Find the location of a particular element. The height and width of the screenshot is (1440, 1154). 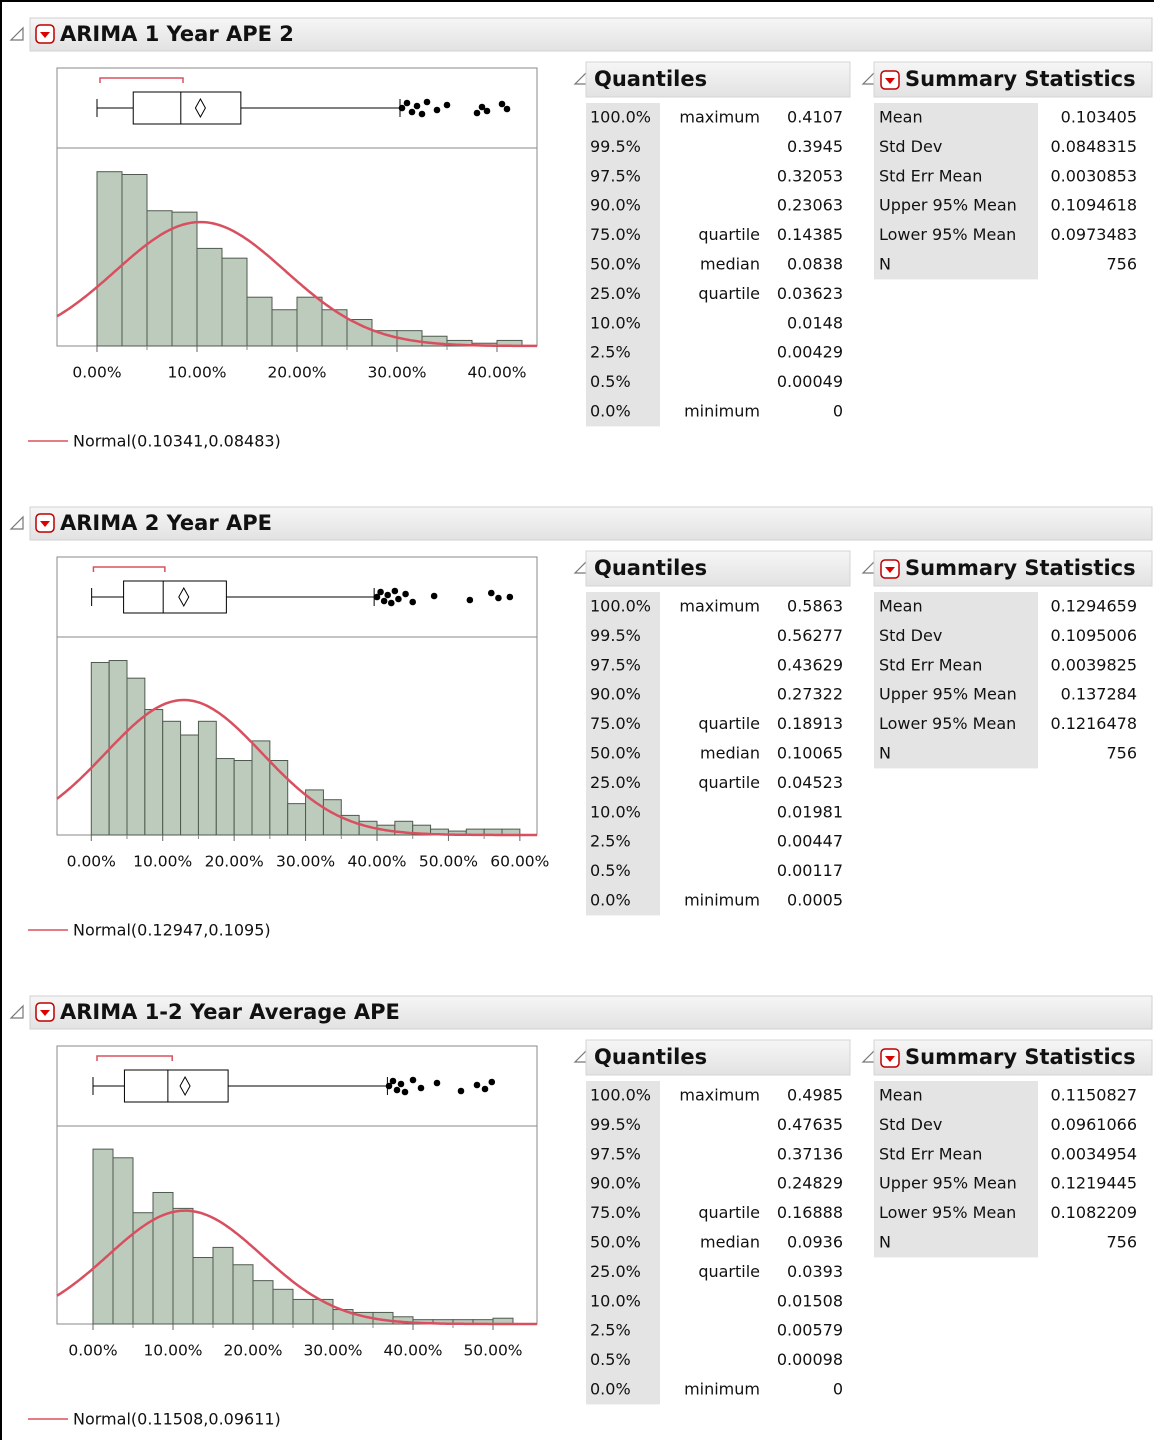

stat-name: Lower 95% Mean is located at coordinates (947, 723).